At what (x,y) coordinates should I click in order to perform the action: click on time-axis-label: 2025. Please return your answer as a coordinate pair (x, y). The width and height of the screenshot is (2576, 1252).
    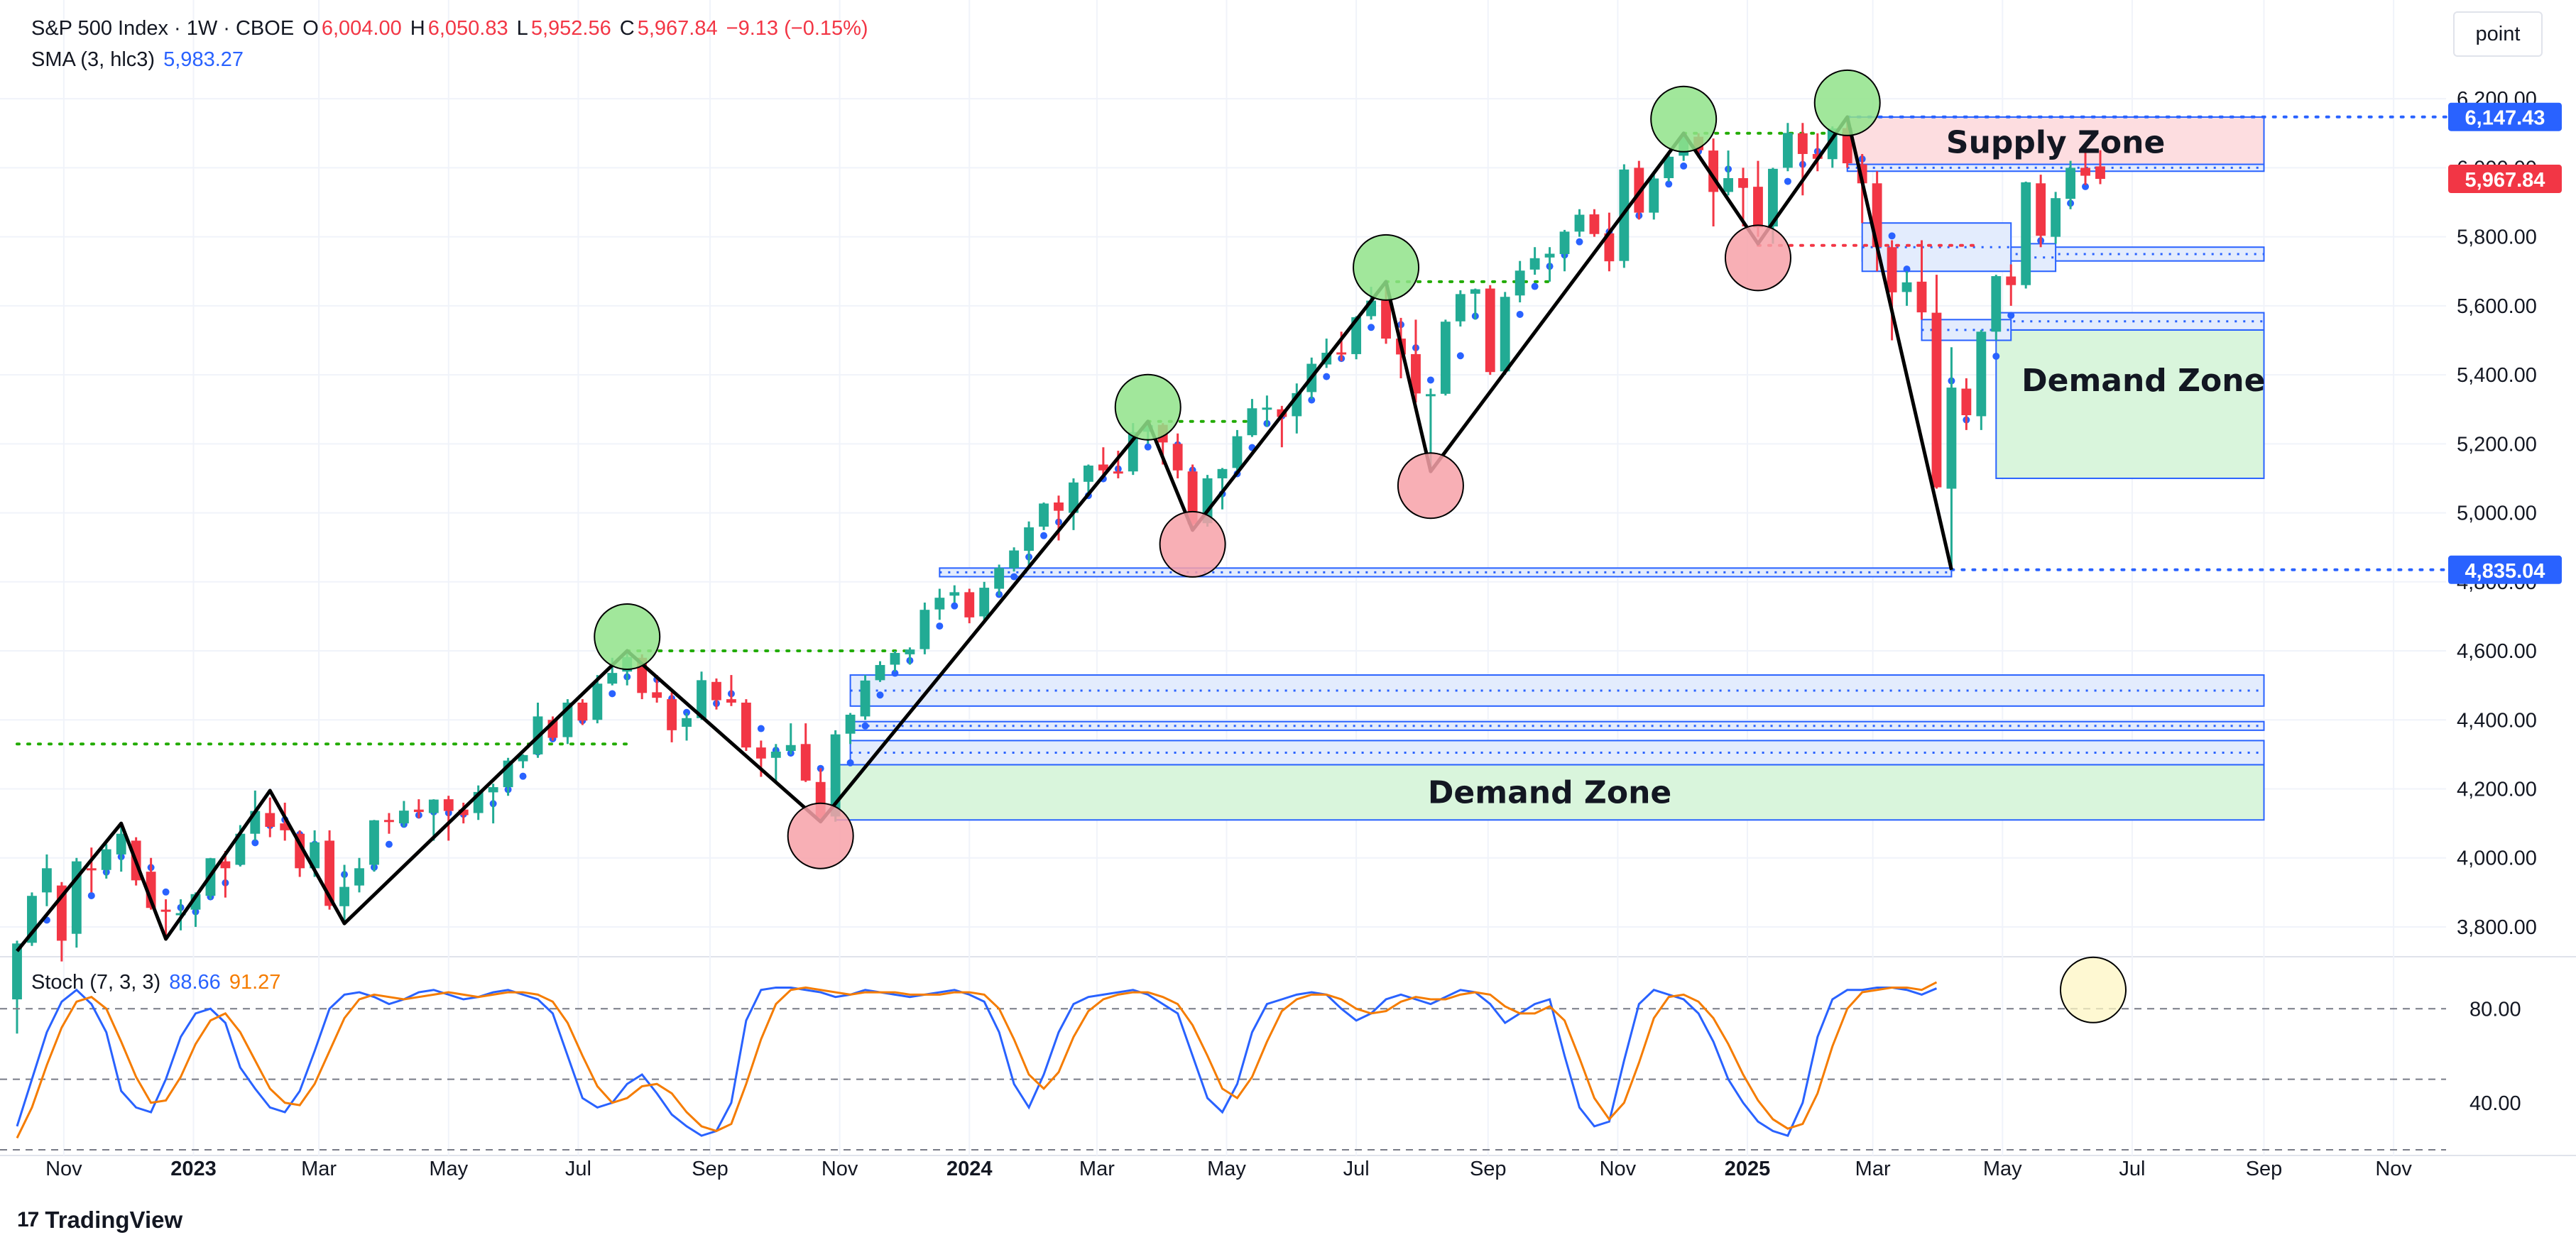
    Looking at the image, I should click on (1748, 1169).